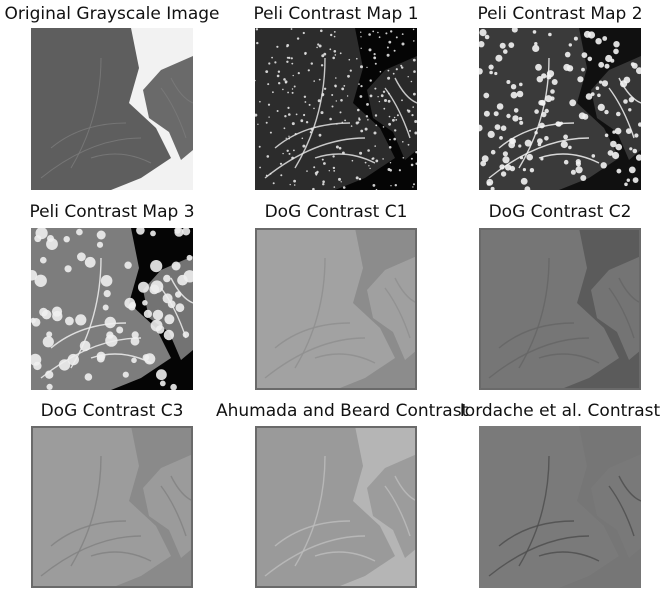 Image resolution: width=672 pixels, height=600 pixels. I want to click on panel-title: Original Grayscale Image, so click(112, 14).